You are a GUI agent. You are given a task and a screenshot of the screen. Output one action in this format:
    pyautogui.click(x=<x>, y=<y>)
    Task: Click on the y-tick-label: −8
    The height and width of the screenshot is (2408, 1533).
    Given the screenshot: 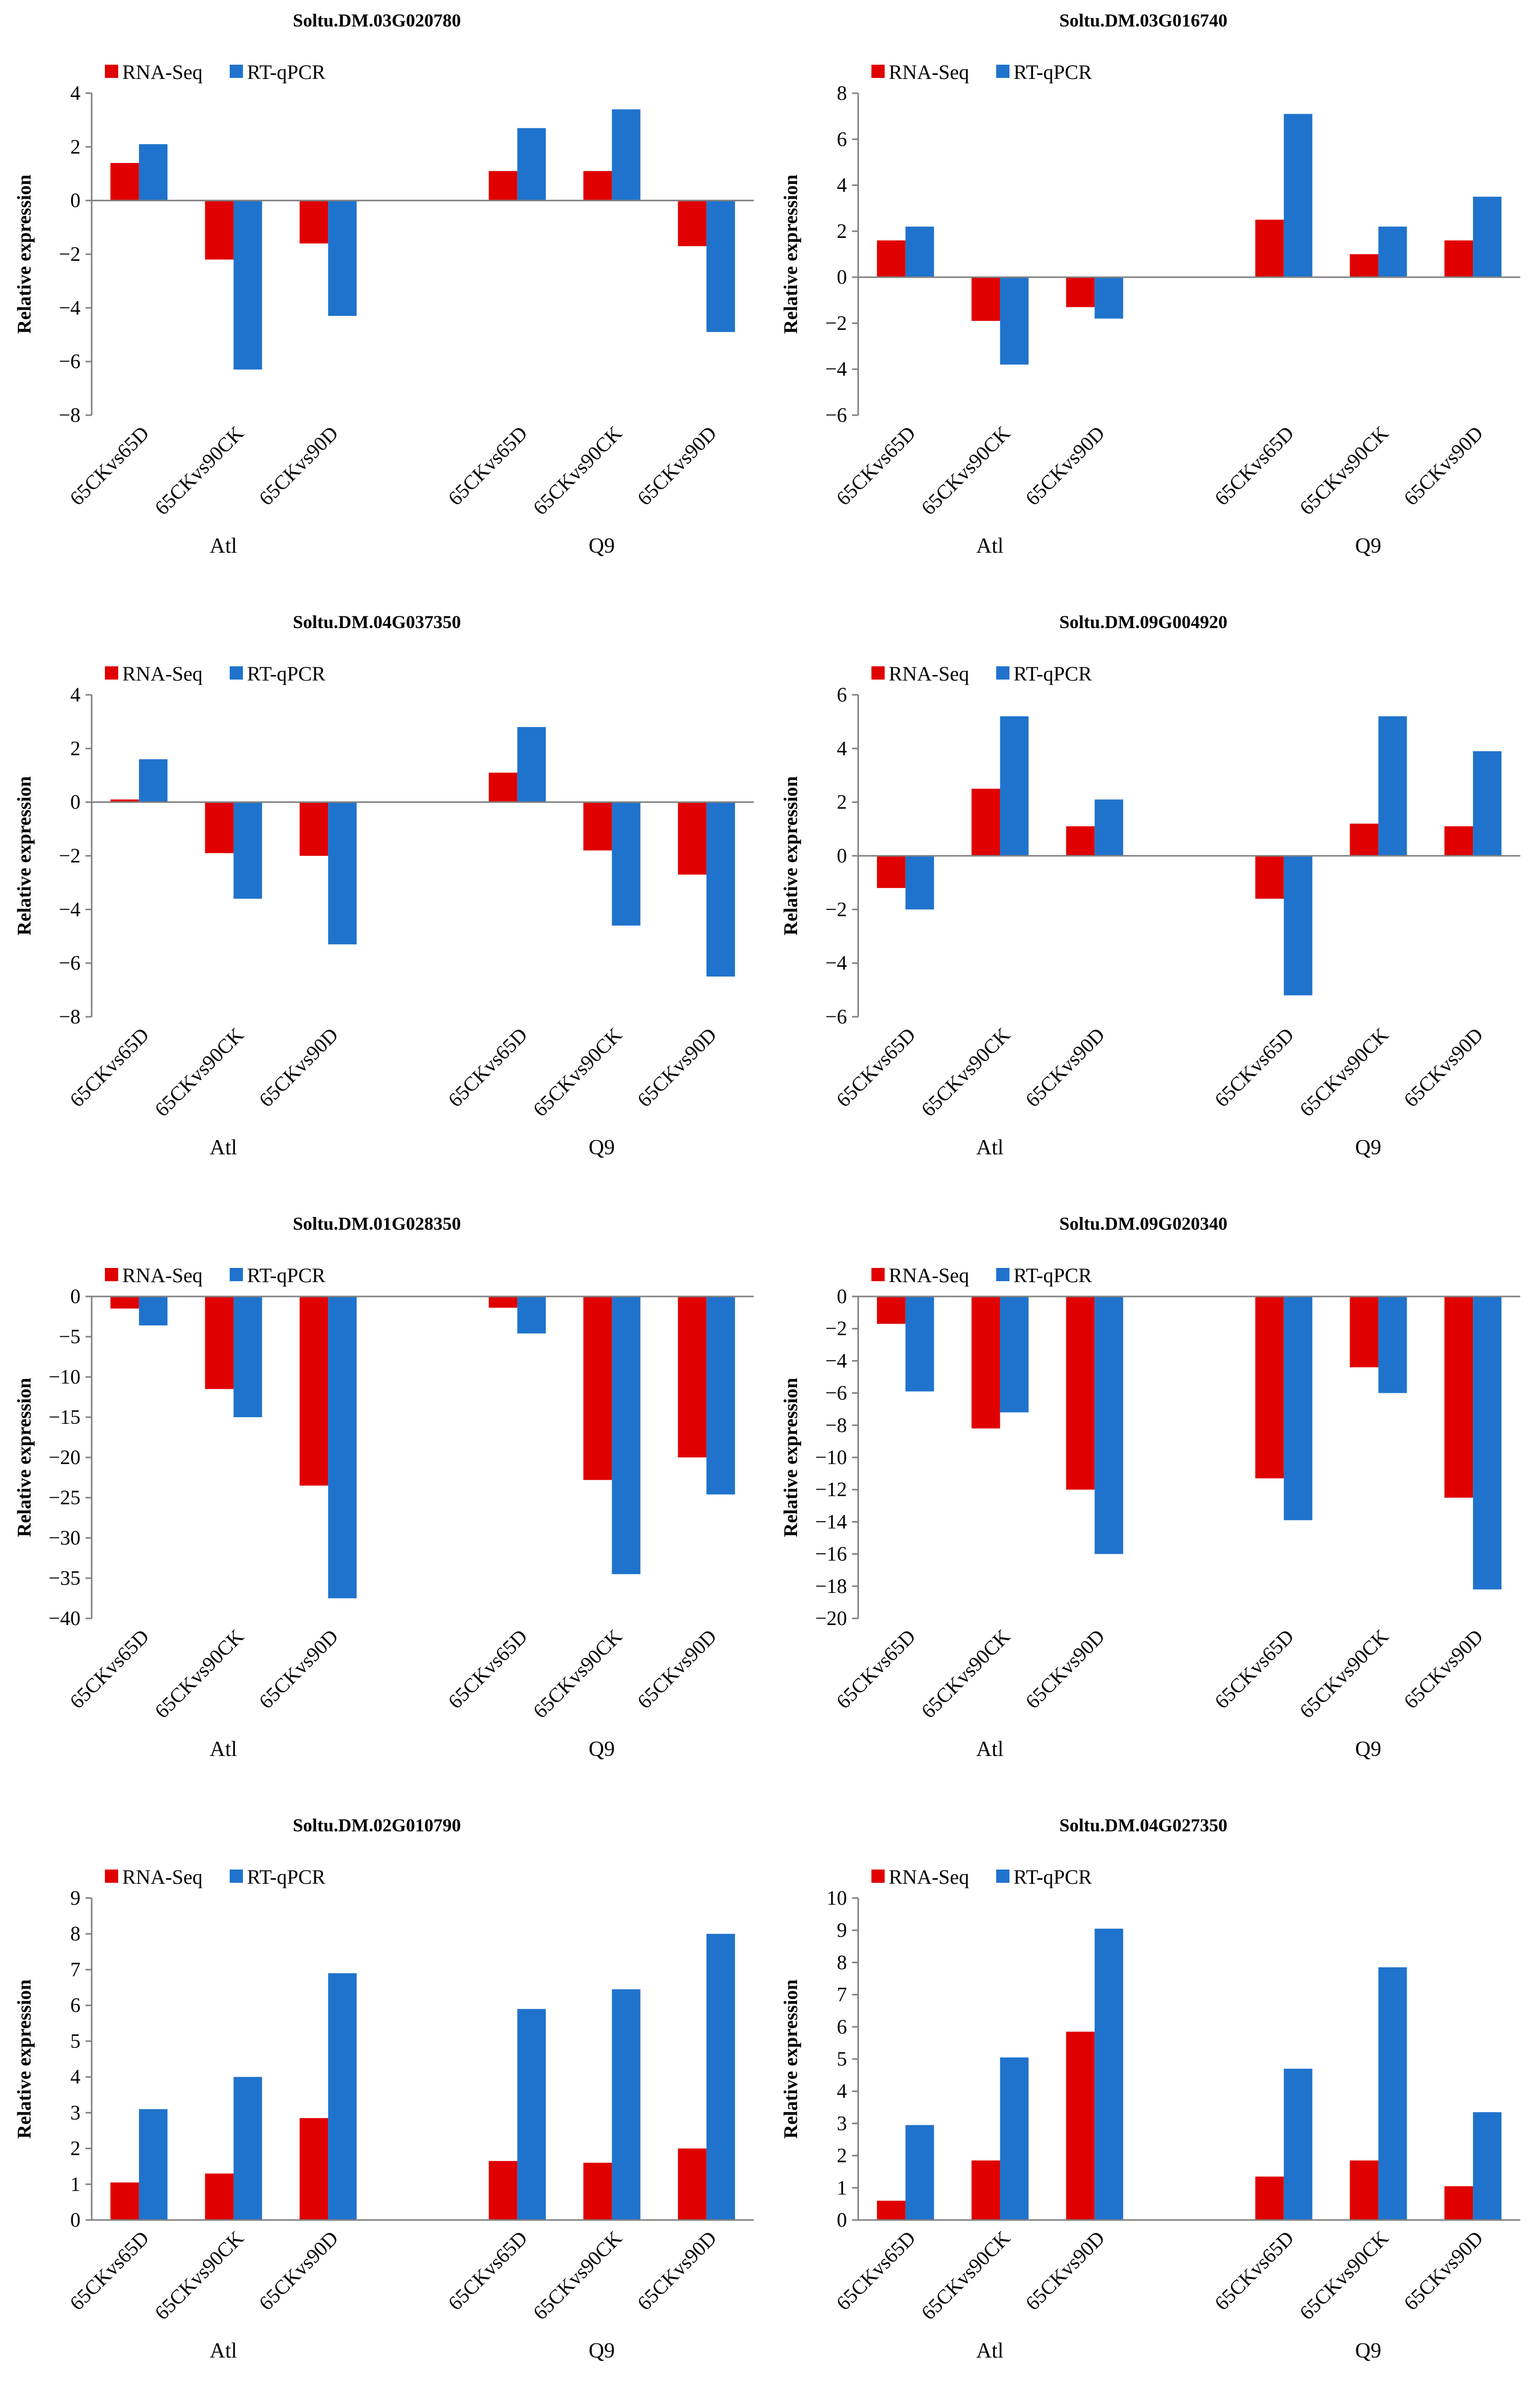 What is the action you would take?
    pyautogui.click(x=69, y=414)
    